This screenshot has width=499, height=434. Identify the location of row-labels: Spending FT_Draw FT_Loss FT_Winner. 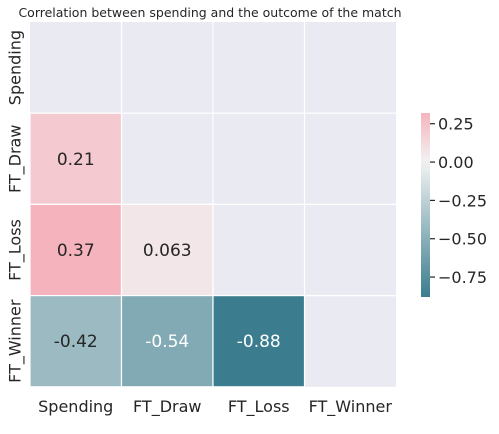
(16, 206).